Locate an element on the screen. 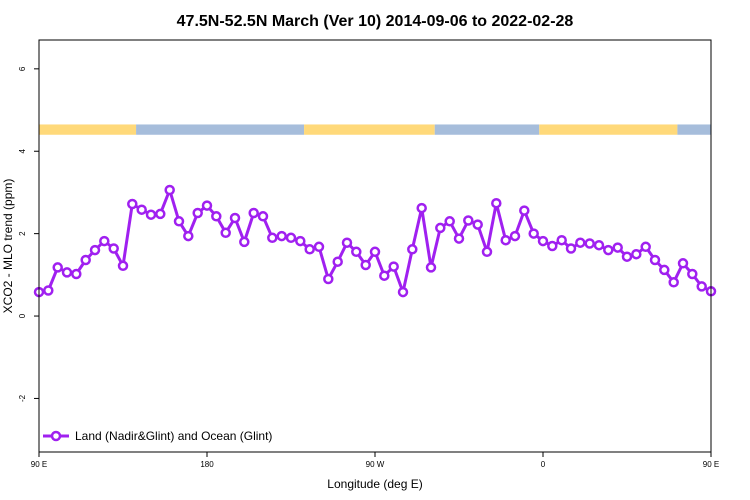  y-tick-label: 2 is located at coordinates (22, 233).